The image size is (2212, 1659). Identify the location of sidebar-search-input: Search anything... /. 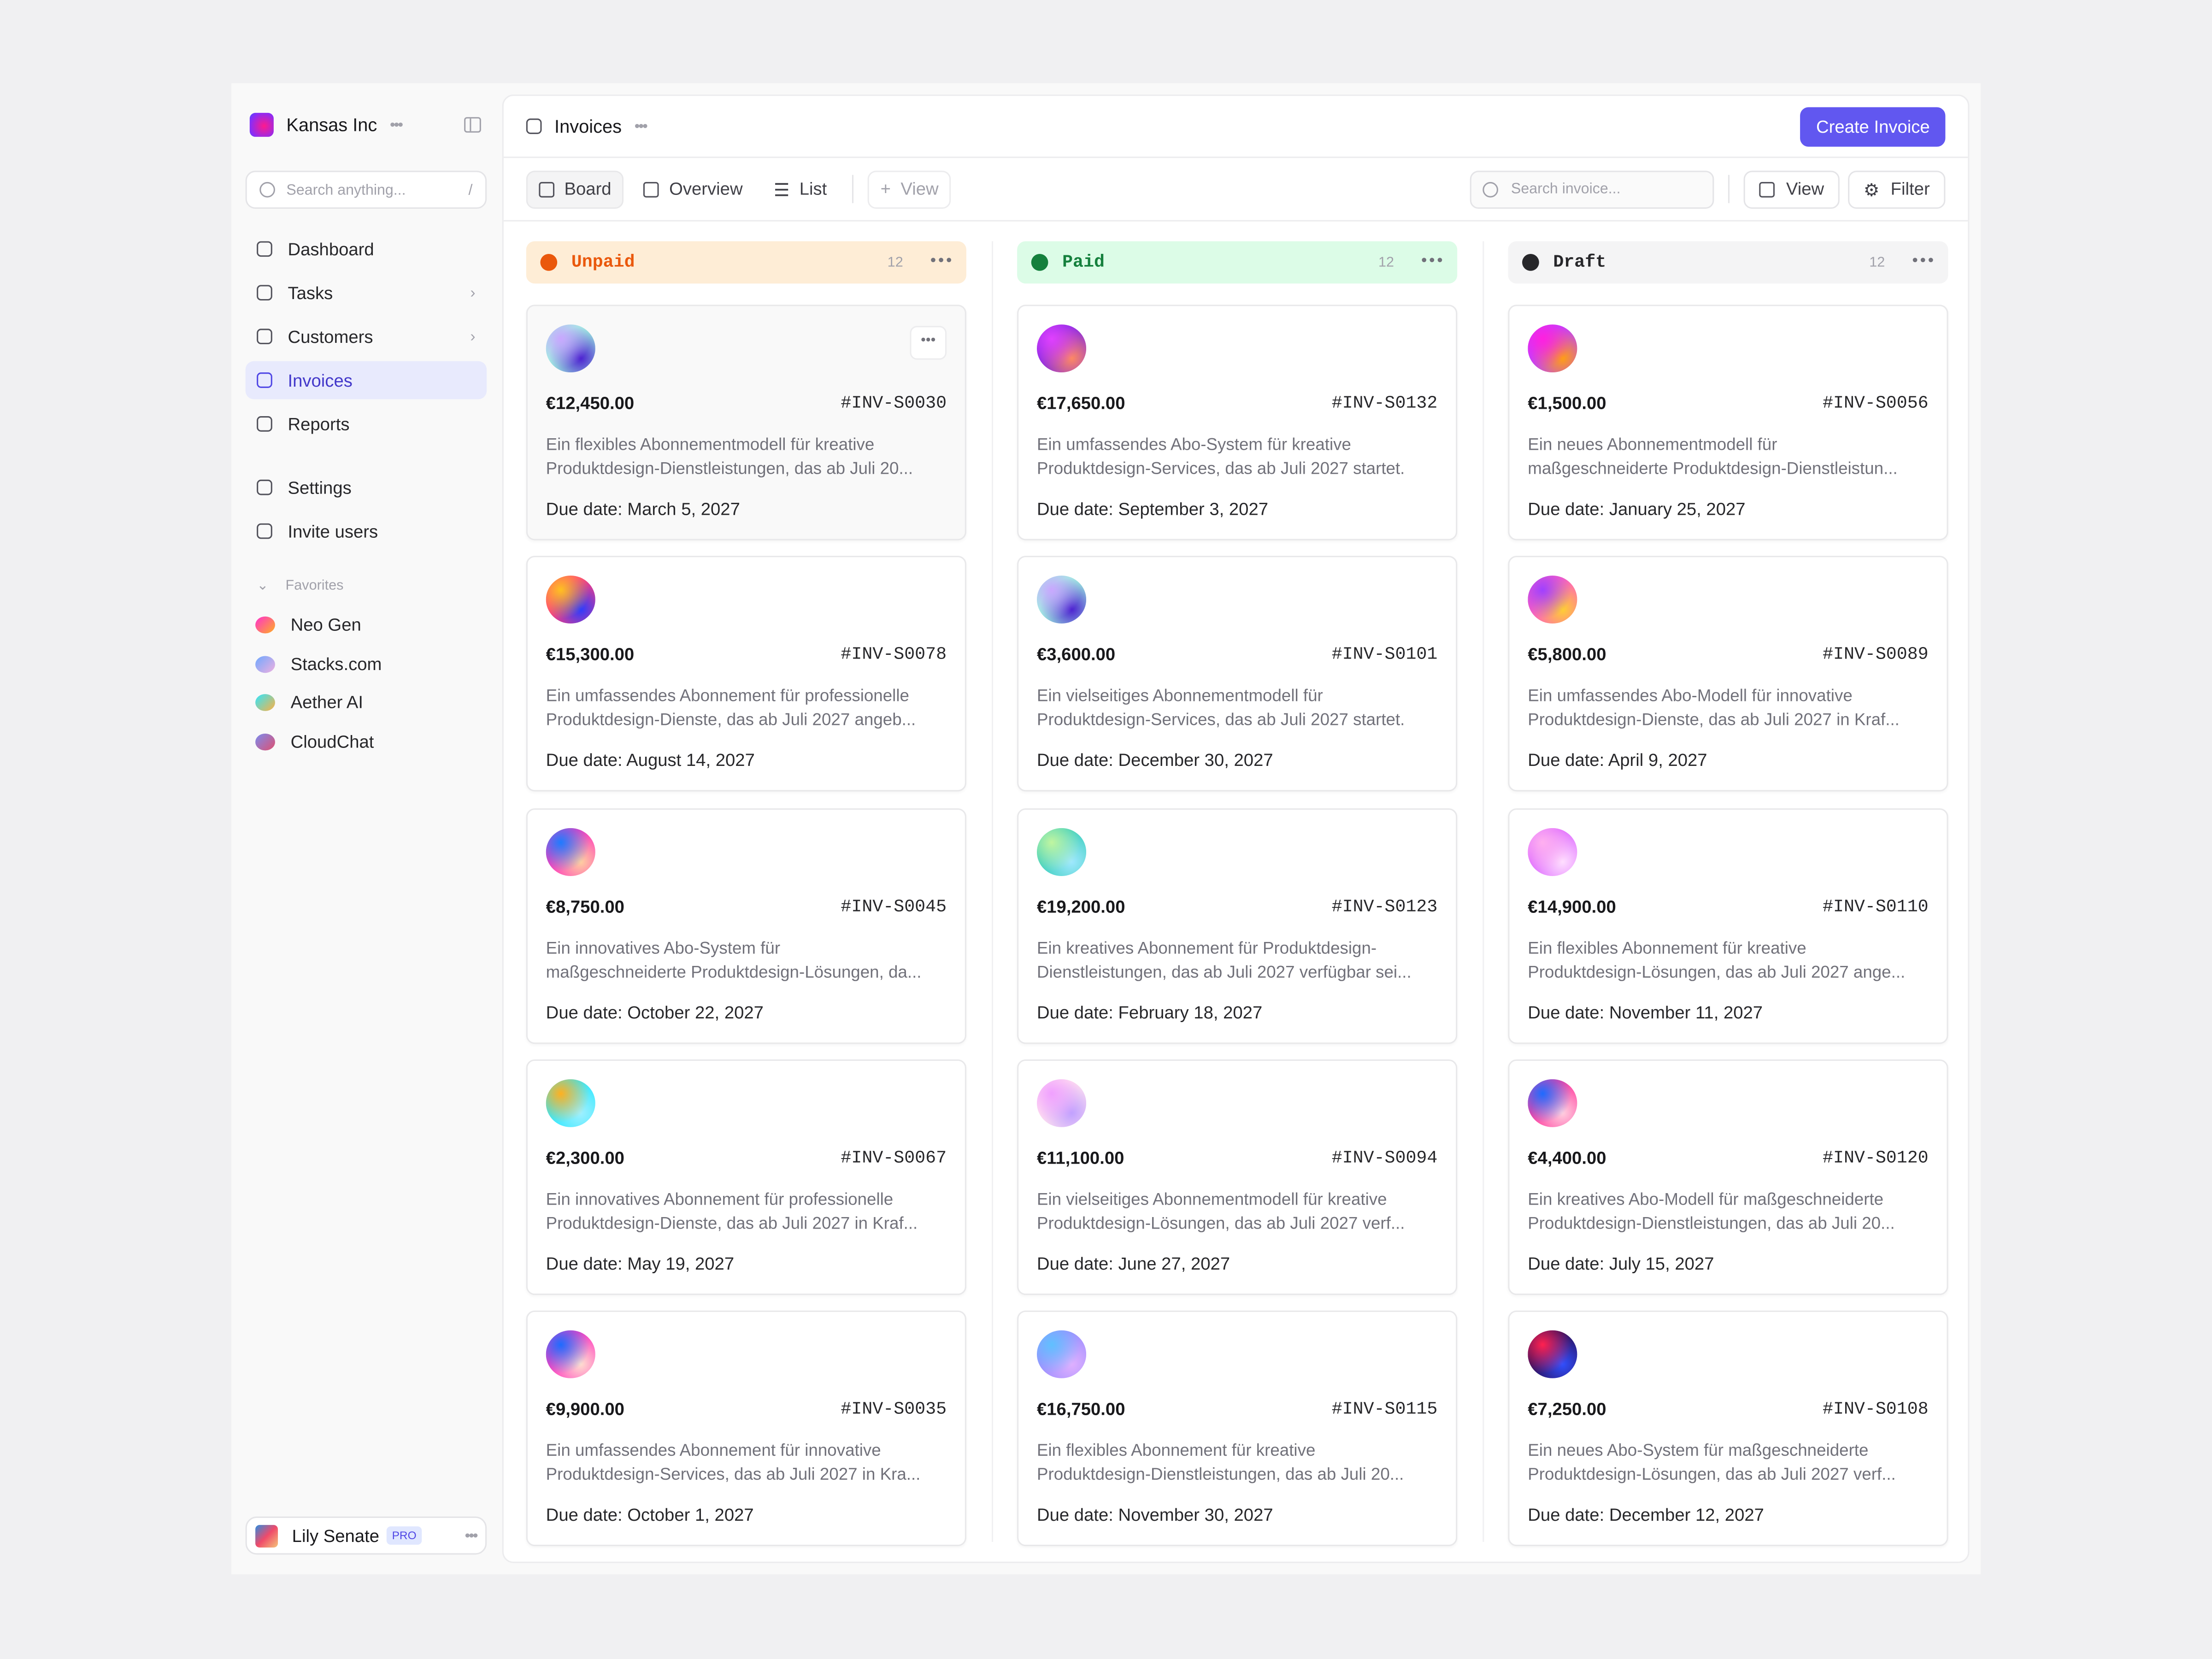
(366, 190).